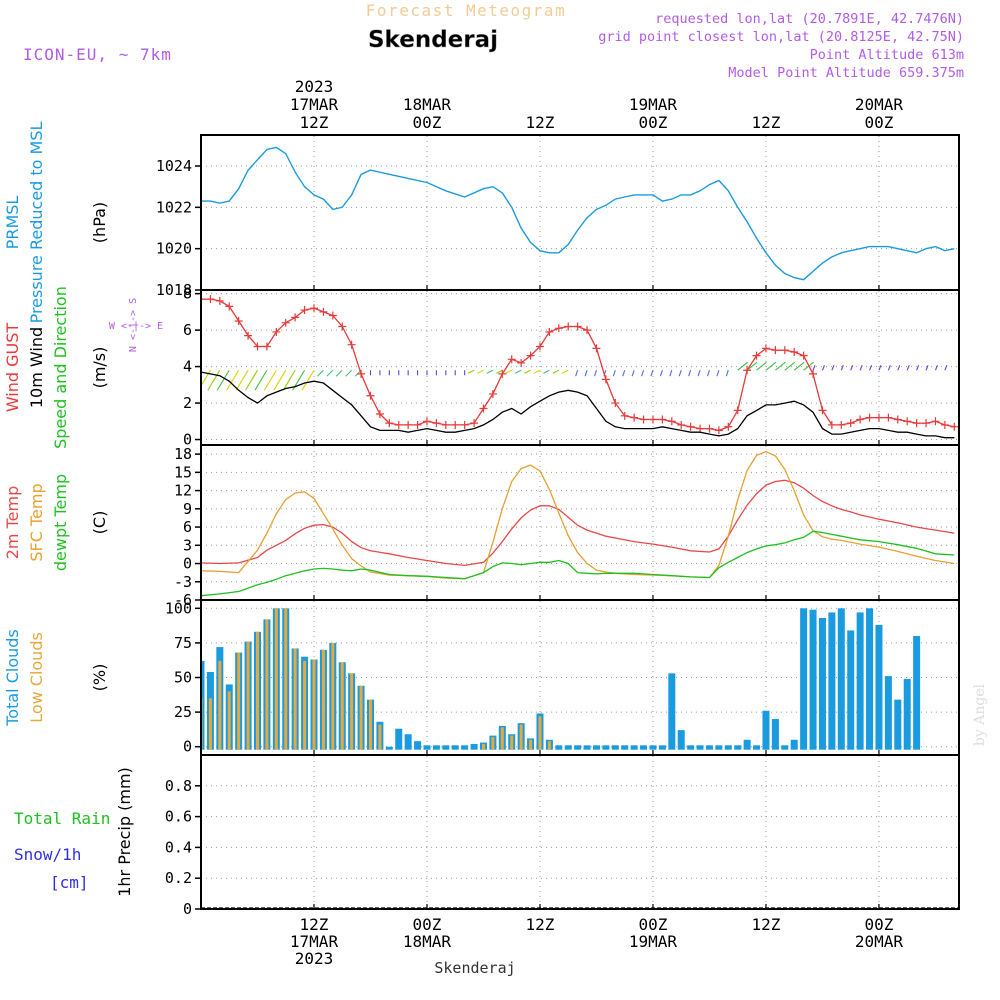  Describe the element at coordinates (879, 941) in the screenshot. I see `bottom-tick-label: 20MAR` at that location.